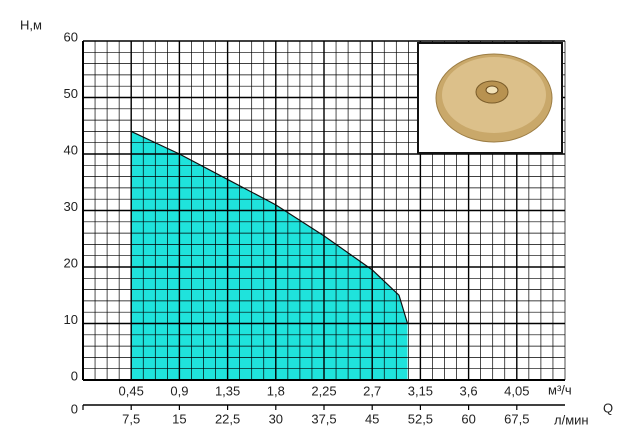 This screenshot has height=438, width=632. I want to click on x-tick-label: 0,9, so click(179, 390).